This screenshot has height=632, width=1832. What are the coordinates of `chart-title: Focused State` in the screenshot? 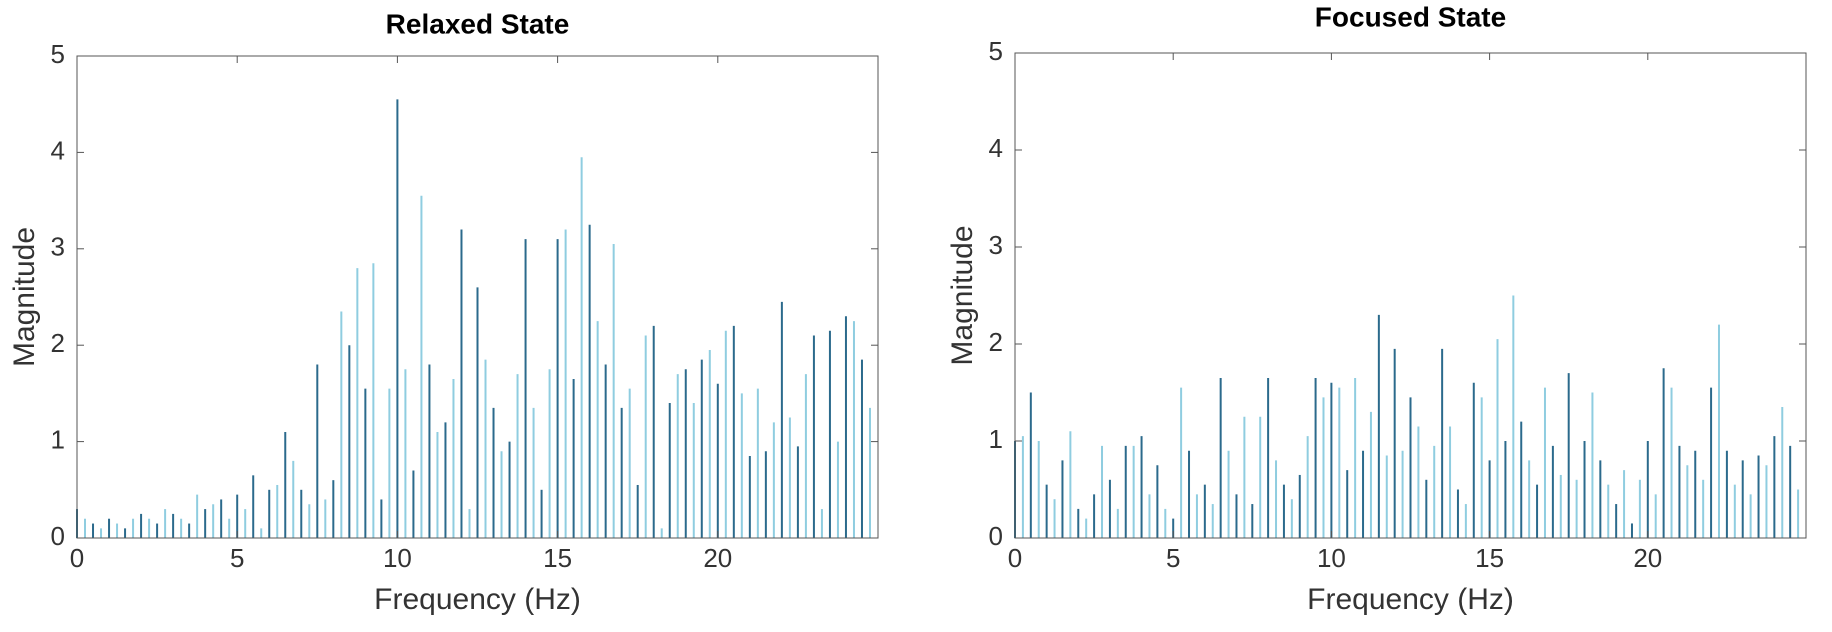 It's located at (1410, 16).